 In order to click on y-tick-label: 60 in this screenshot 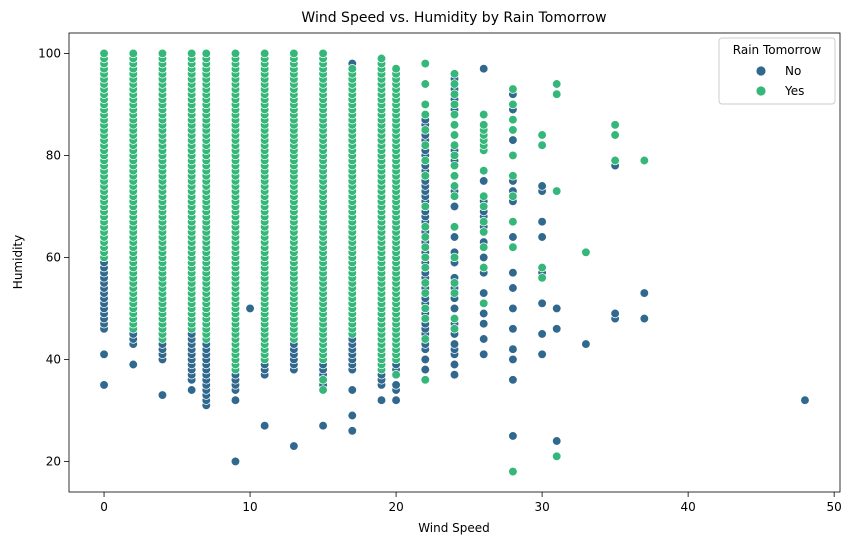, I will do `click(53, 257)`.